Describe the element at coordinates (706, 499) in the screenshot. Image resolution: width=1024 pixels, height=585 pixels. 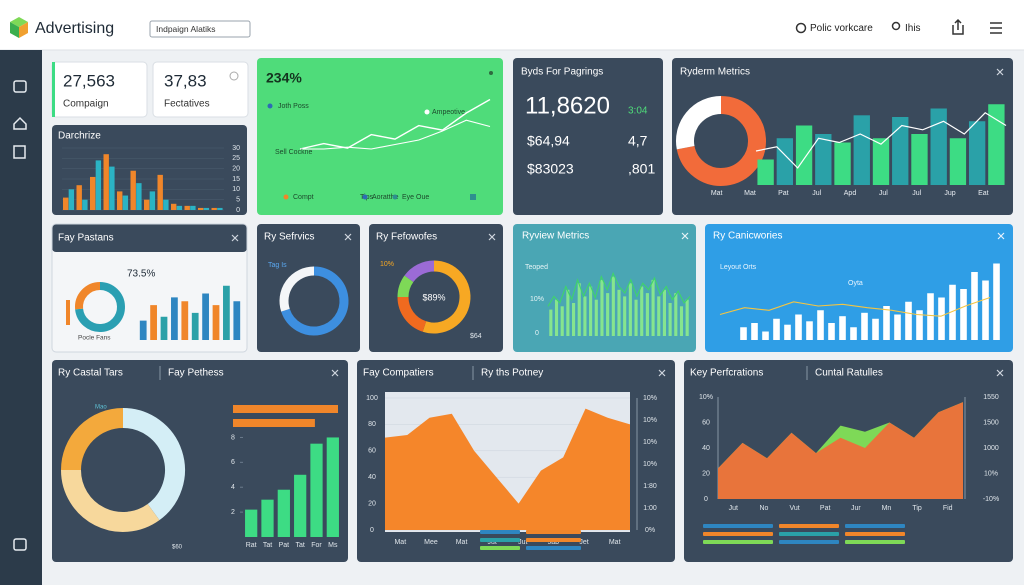
I see `y-tick-label: 0` at that location.